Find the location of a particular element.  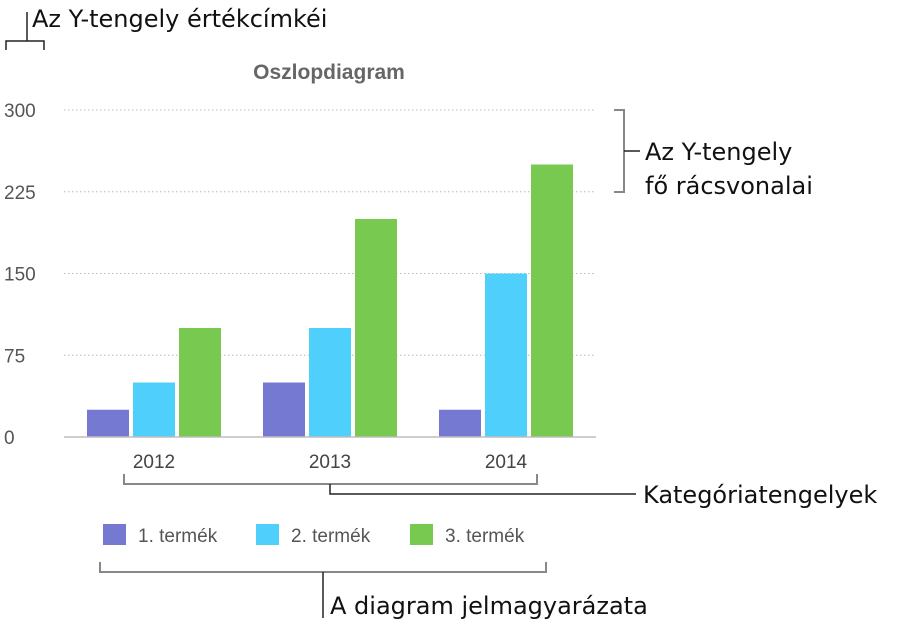

y-axis-tick-labels: 0 75 150 225 300 is located at coordinates (20, 275).